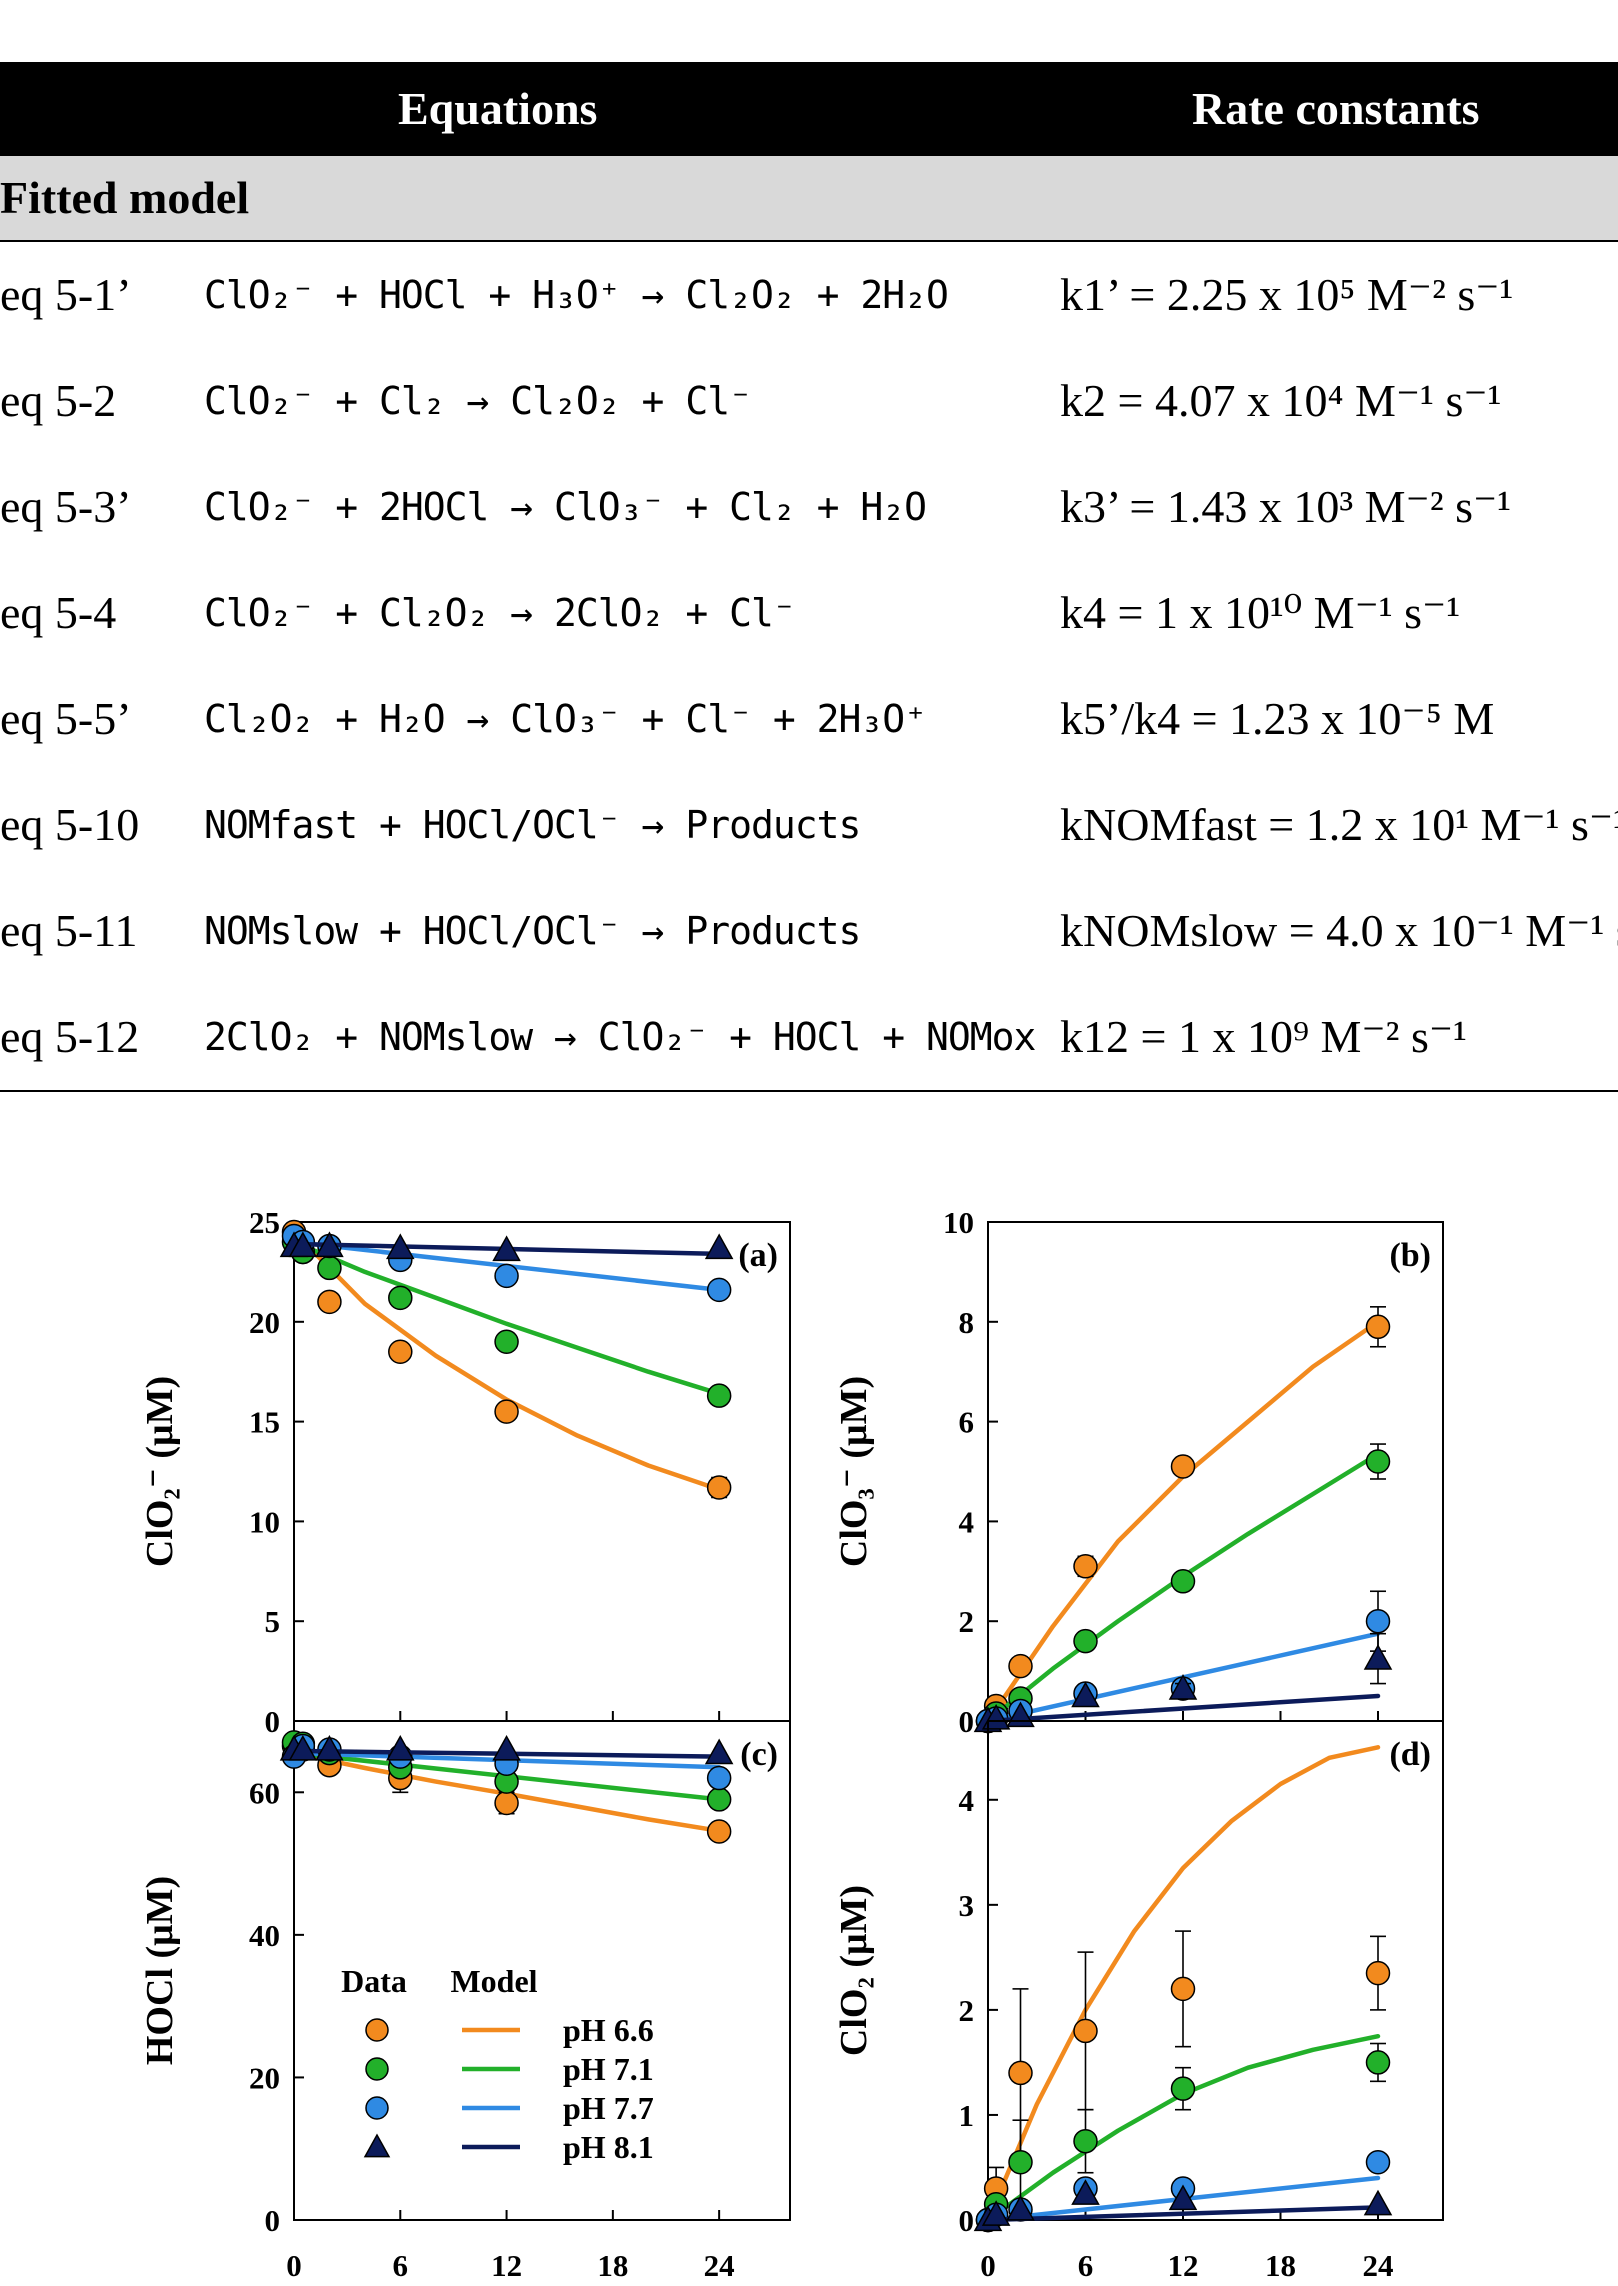 This screenshot has width=1618, height=2286. What do you see at coordinates (58, 400) in the screenshot?
I see `equation-label: eq 5-2` at bounding box center [58, 400].